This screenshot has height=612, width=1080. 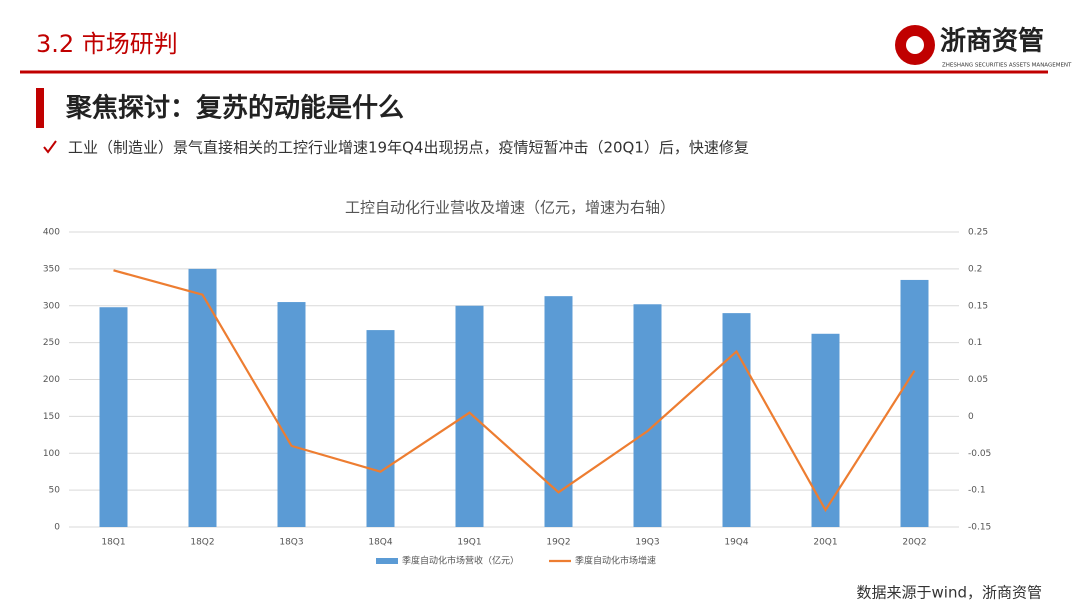 What do you see at coordinates (1007, 66) in the screenshot?
I see `logo-subtext: ZHESHANG SECURITIES ASSETS MANAGEMENT` at bounding box center [1007, 66].